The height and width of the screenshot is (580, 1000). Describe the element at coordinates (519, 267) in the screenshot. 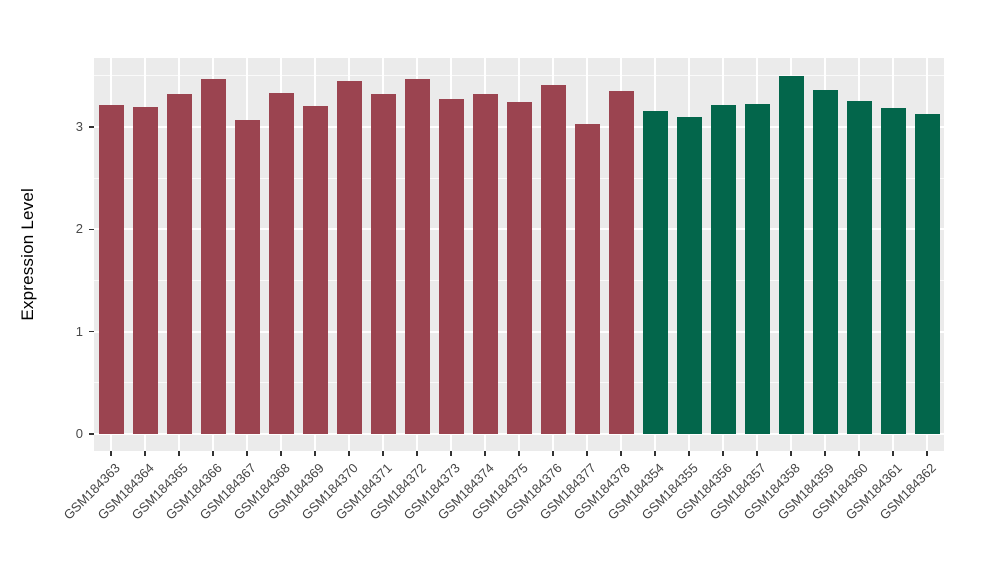

I see `bar-GSM184375` at that location.